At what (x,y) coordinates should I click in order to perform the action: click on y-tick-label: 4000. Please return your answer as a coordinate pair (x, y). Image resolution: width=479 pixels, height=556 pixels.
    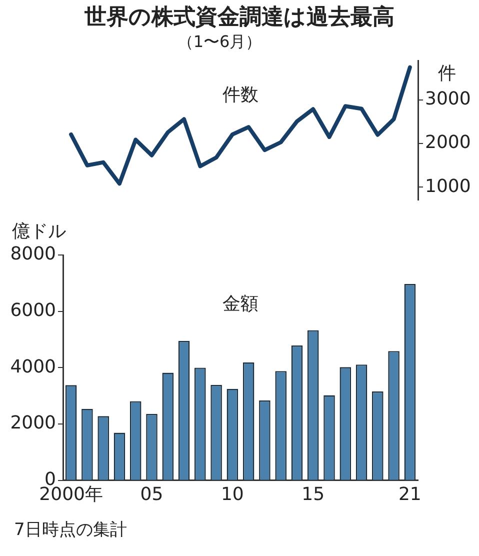
    Looking at the image, I should click on (33, 367).